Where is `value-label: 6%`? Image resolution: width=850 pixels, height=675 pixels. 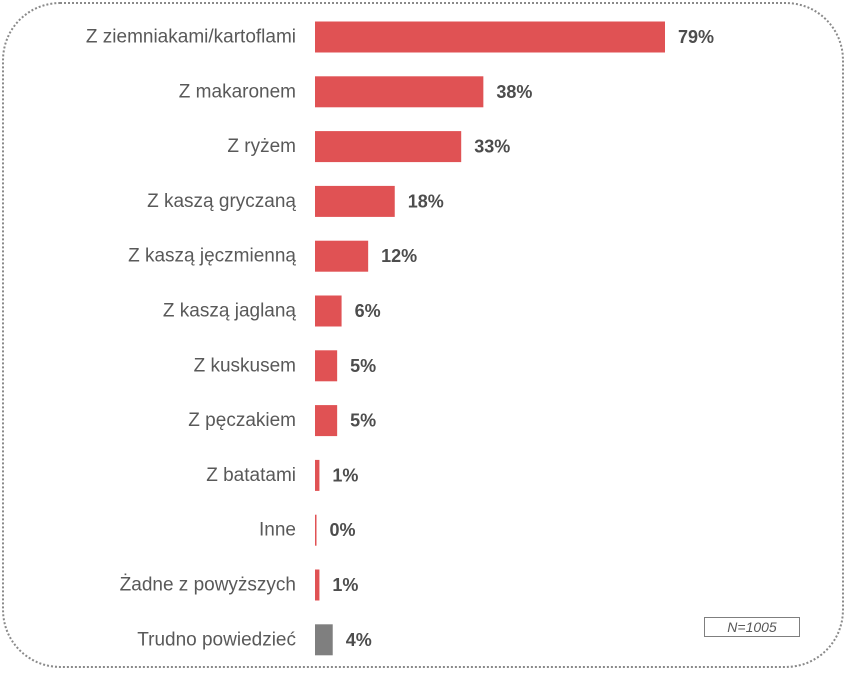
value-label: 6% is located at coordinates (368, 311).